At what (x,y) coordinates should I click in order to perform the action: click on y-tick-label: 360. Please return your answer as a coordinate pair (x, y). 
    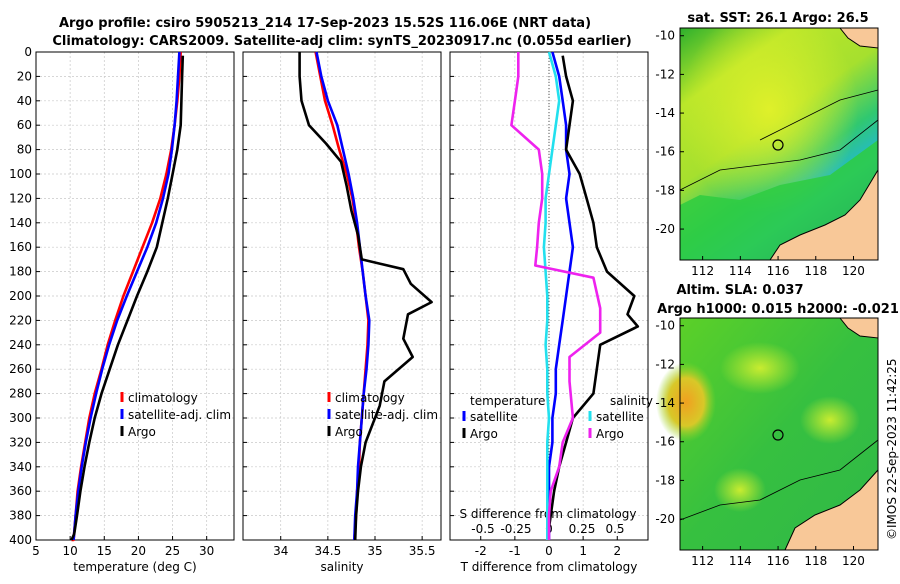
    Looking at the image, I should click on (20, 491).